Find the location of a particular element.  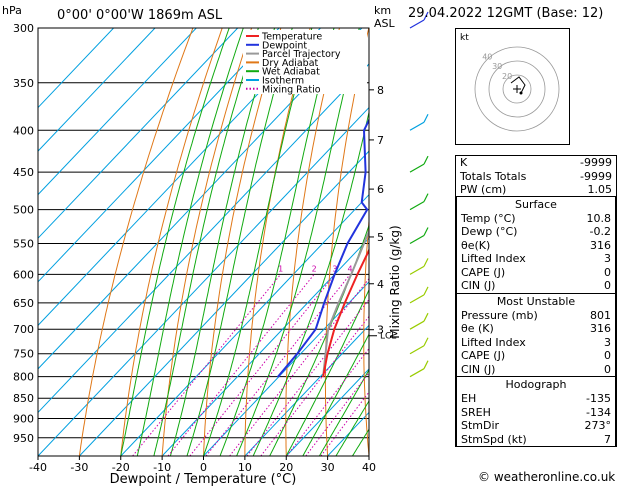

unstable-row: CAPE (J) 0 is located at coordinates (536, 356).